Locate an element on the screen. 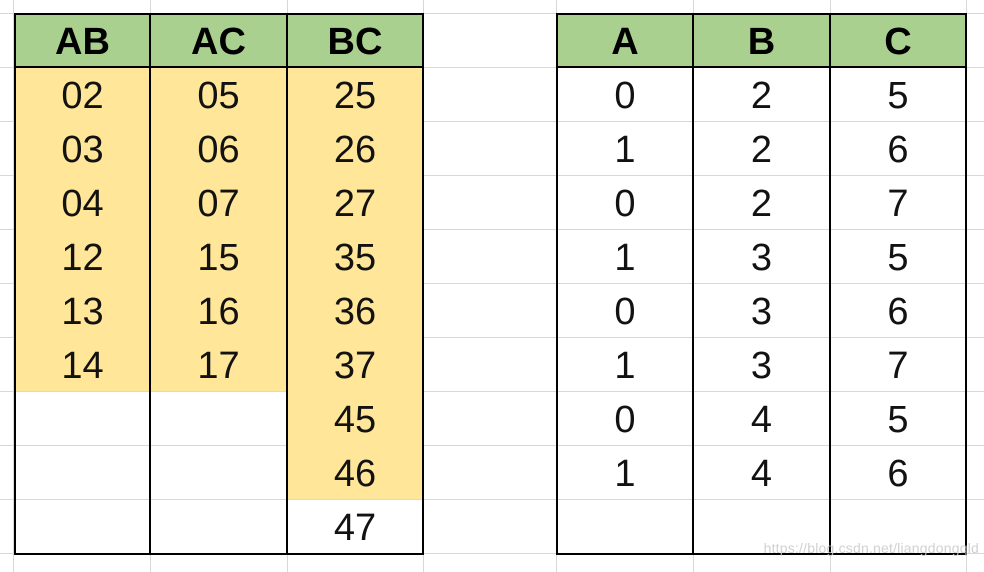 This screenshot has width=984, height=572. column-header-c: C is located at coordinates (898, 41).